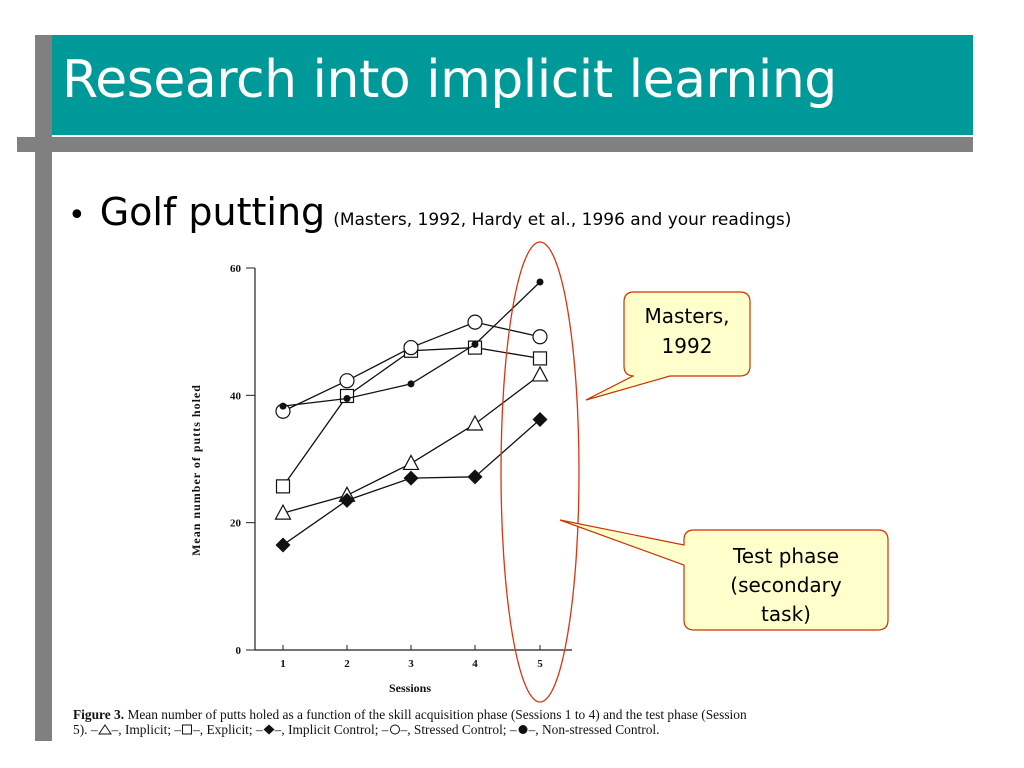 The image size is (1024, 768). I want to click on series-implicit-control, so click(411, 482).